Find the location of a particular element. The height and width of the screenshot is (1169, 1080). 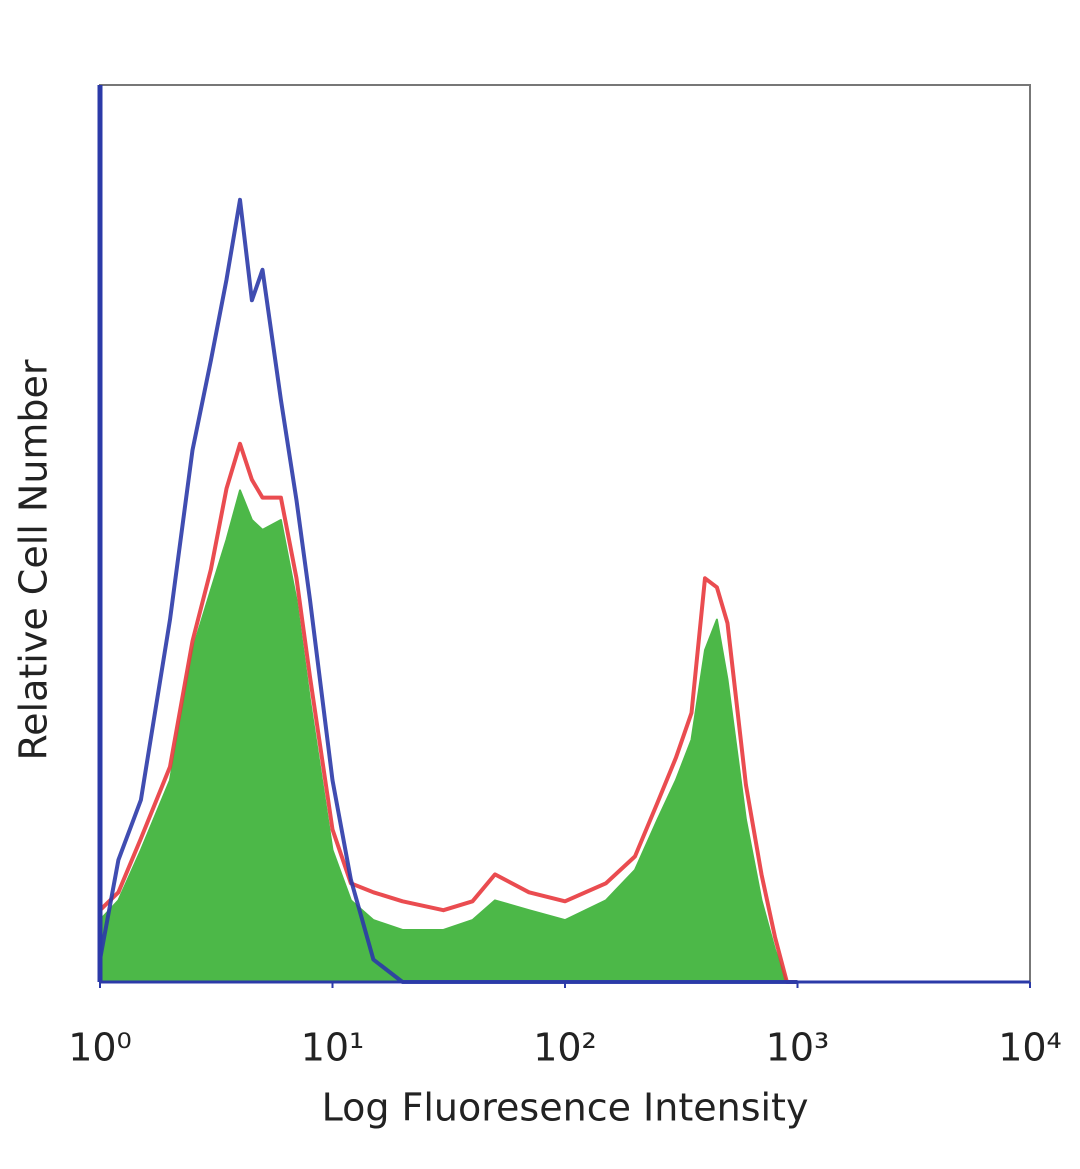

x-tick-label: 10⁰ is located at coordinates (100, 1048).